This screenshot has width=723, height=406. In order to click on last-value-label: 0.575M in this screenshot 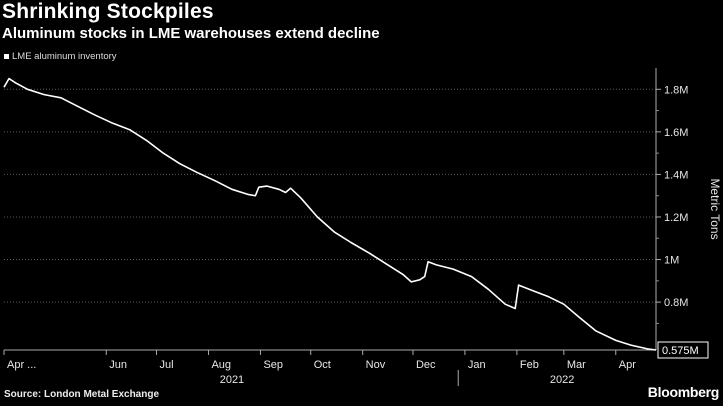, I will do `click(680, 351)`.